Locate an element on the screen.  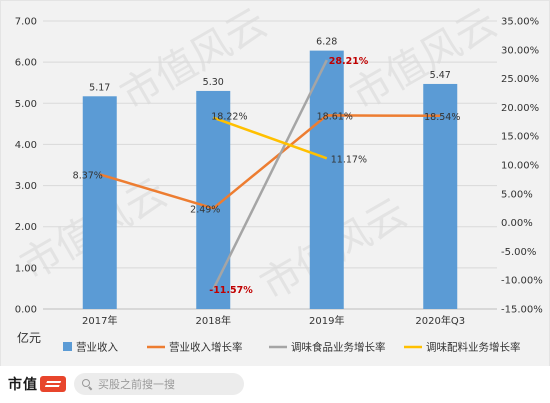
y-right-tick-label: 5.00% is located at coordinates (517, 194).